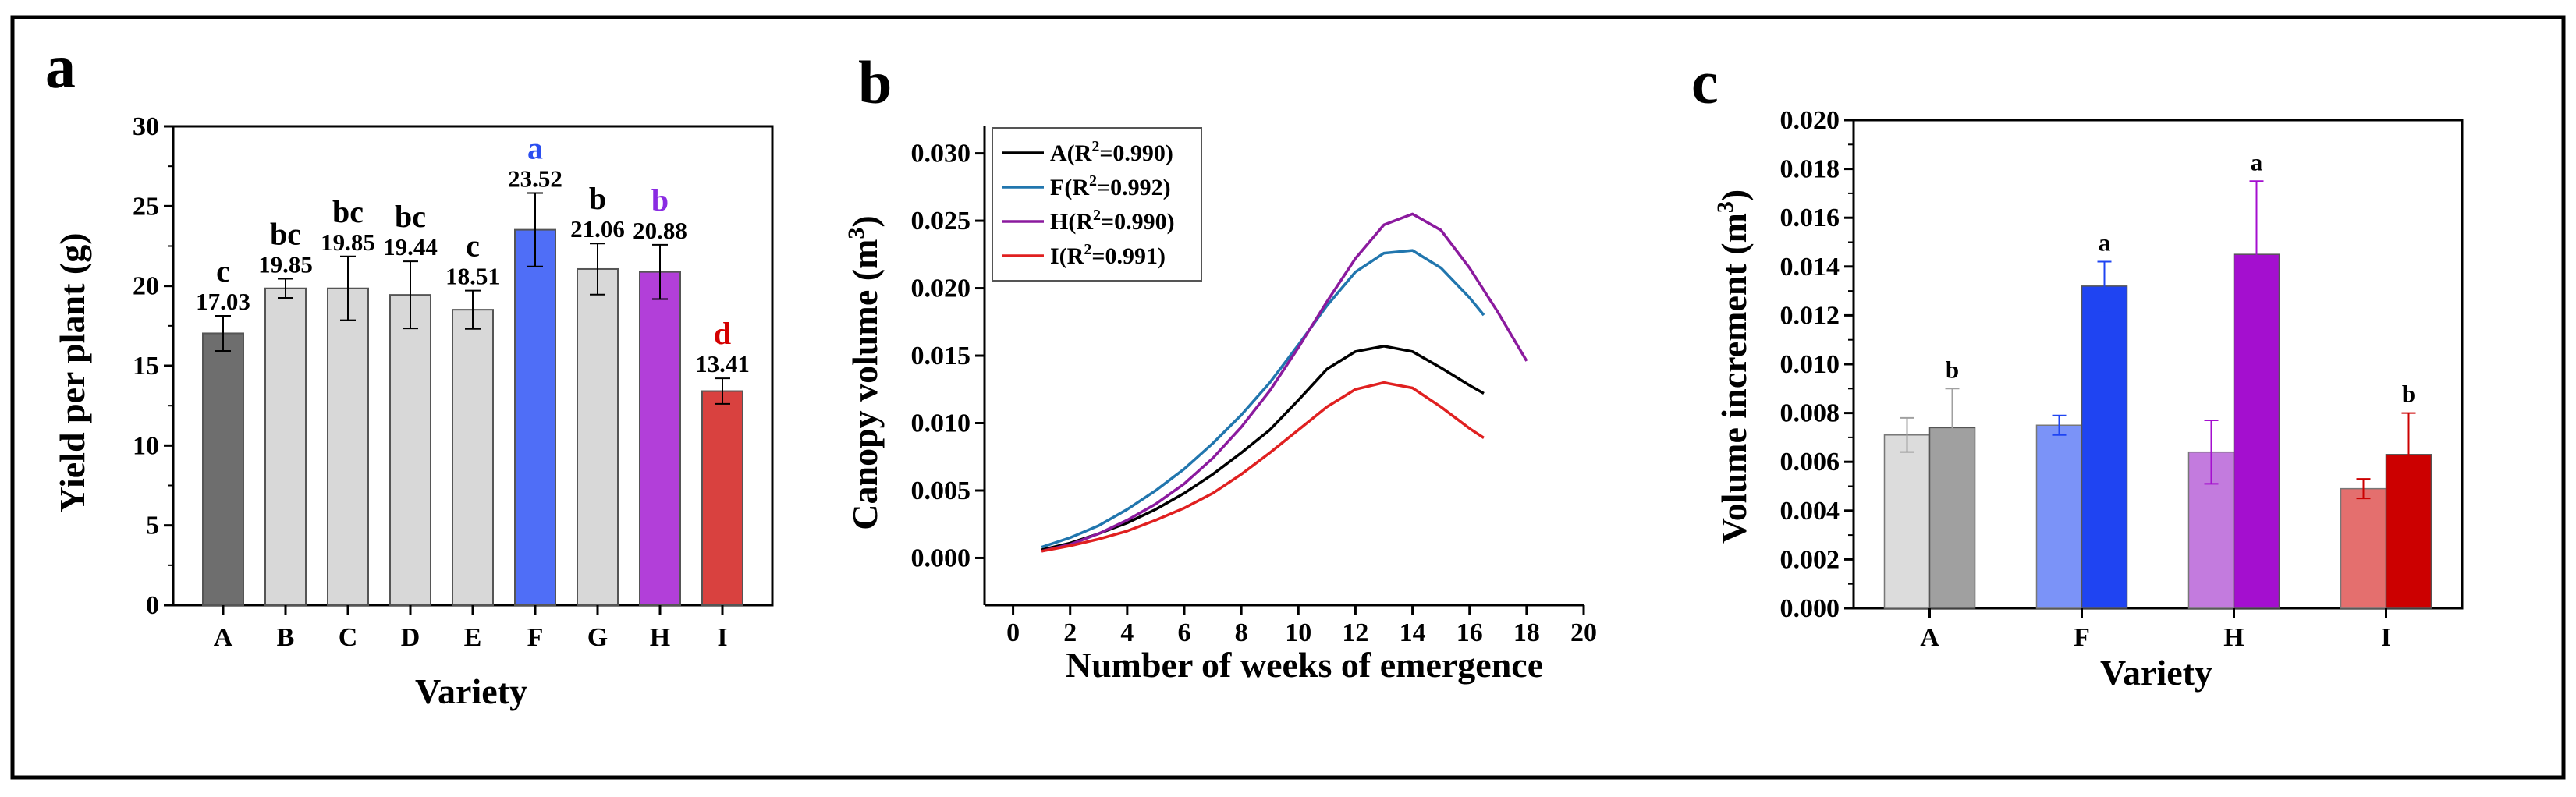  What do you see at coordinates (535, 149) in the screenshot?
I see `panel-a-significance-letter: a` at bounding box center [535, 149].